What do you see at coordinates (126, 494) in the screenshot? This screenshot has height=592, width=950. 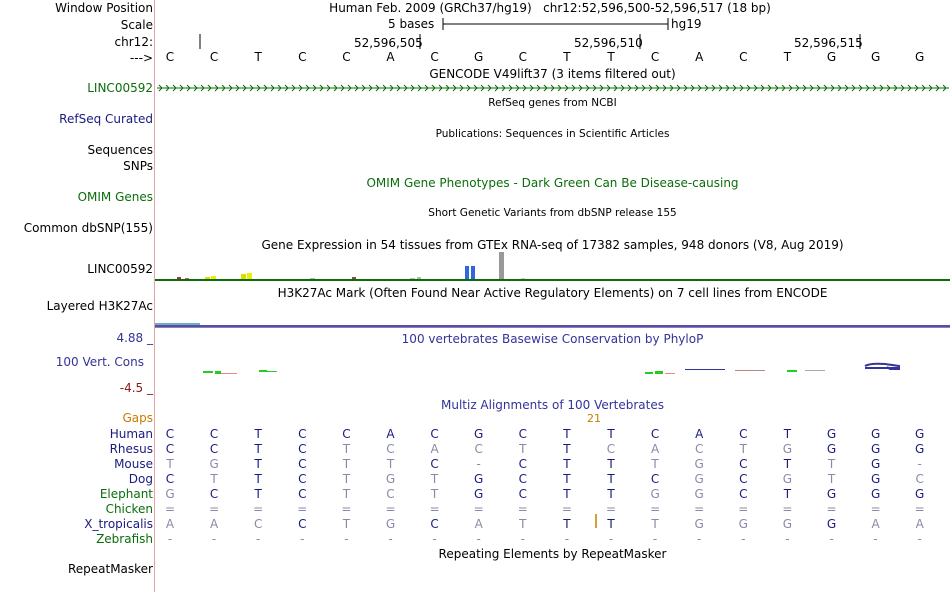 I see `species-label: Elephant` at bounding box center [126, 494].